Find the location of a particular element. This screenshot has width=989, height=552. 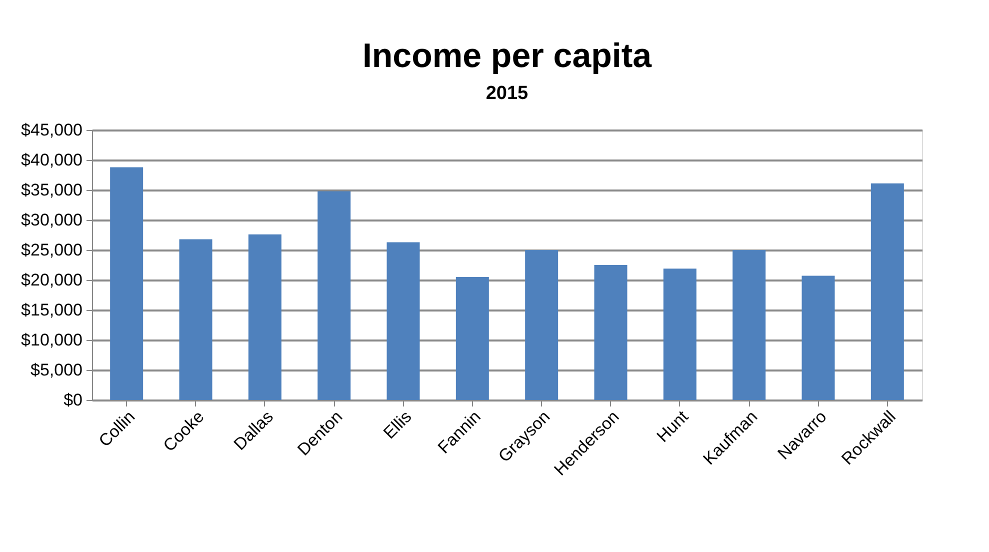

y-tick-label: $5,000 is located at coordinates (56, 370).